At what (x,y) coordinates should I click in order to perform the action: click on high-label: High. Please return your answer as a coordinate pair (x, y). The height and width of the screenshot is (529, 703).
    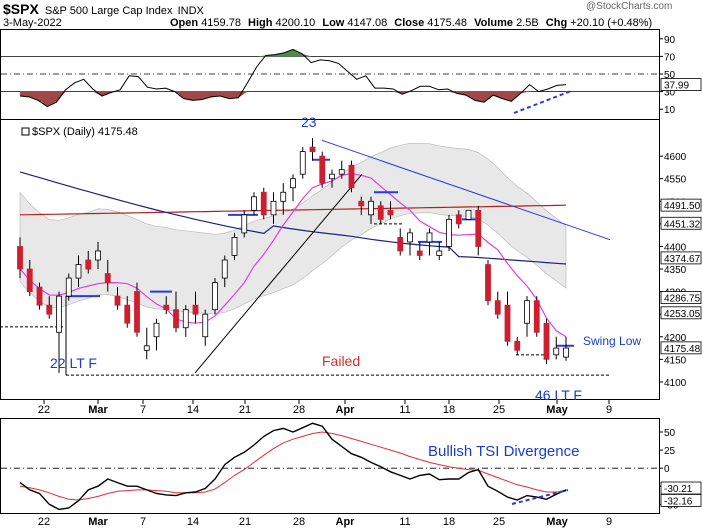
    Looking at the image, I should click on (260, 23).